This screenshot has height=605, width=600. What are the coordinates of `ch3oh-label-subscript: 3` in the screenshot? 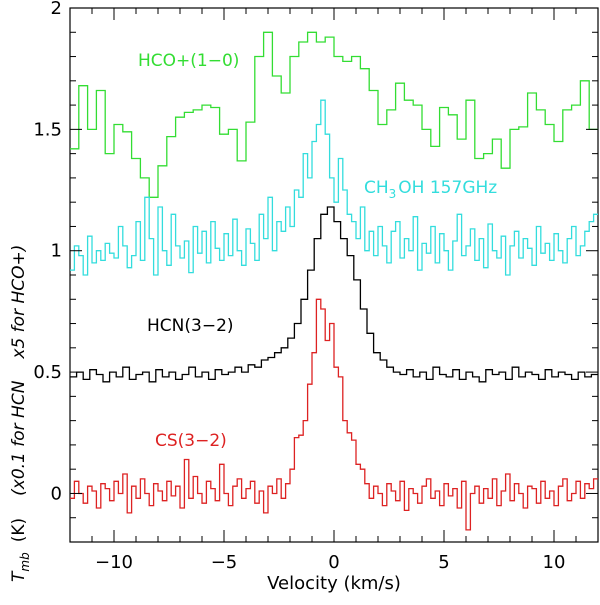 It's located at (393, 194).